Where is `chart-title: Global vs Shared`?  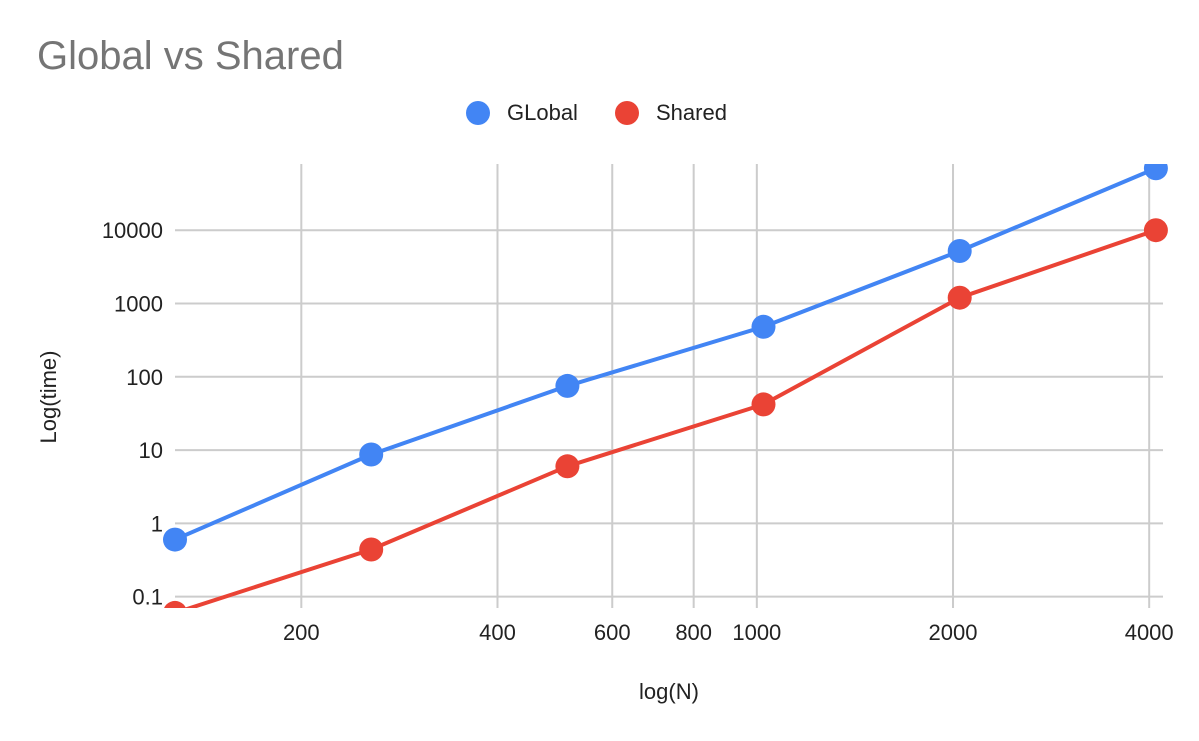 chart-title: Global vs Shared is located at coordinates (190, 56).